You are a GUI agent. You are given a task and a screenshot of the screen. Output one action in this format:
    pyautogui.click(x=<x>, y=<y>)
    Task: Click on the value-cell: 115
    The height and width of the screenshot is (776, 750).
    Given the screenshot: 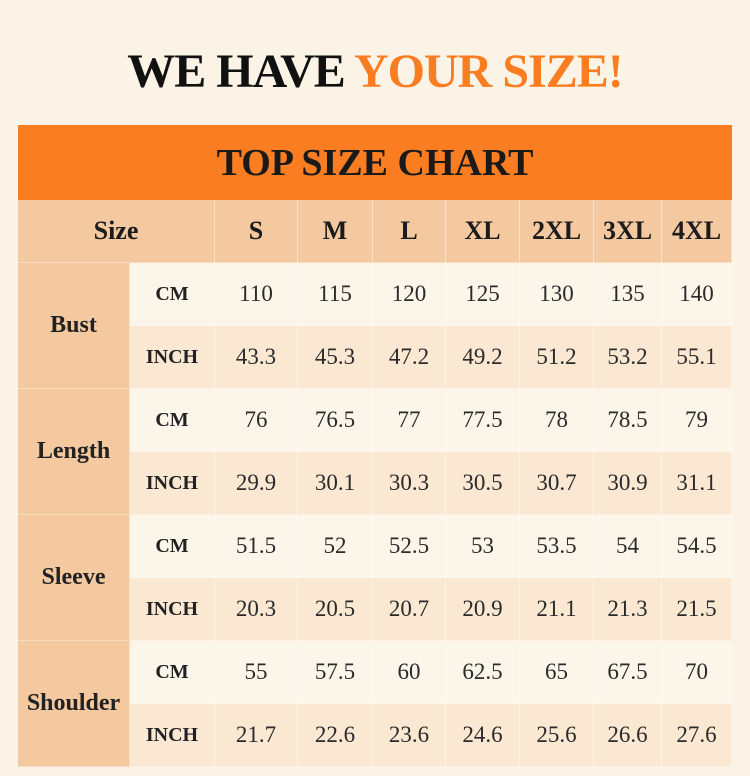 What is the action you would take?
    pyautogui.click(x=335, y=294)
    